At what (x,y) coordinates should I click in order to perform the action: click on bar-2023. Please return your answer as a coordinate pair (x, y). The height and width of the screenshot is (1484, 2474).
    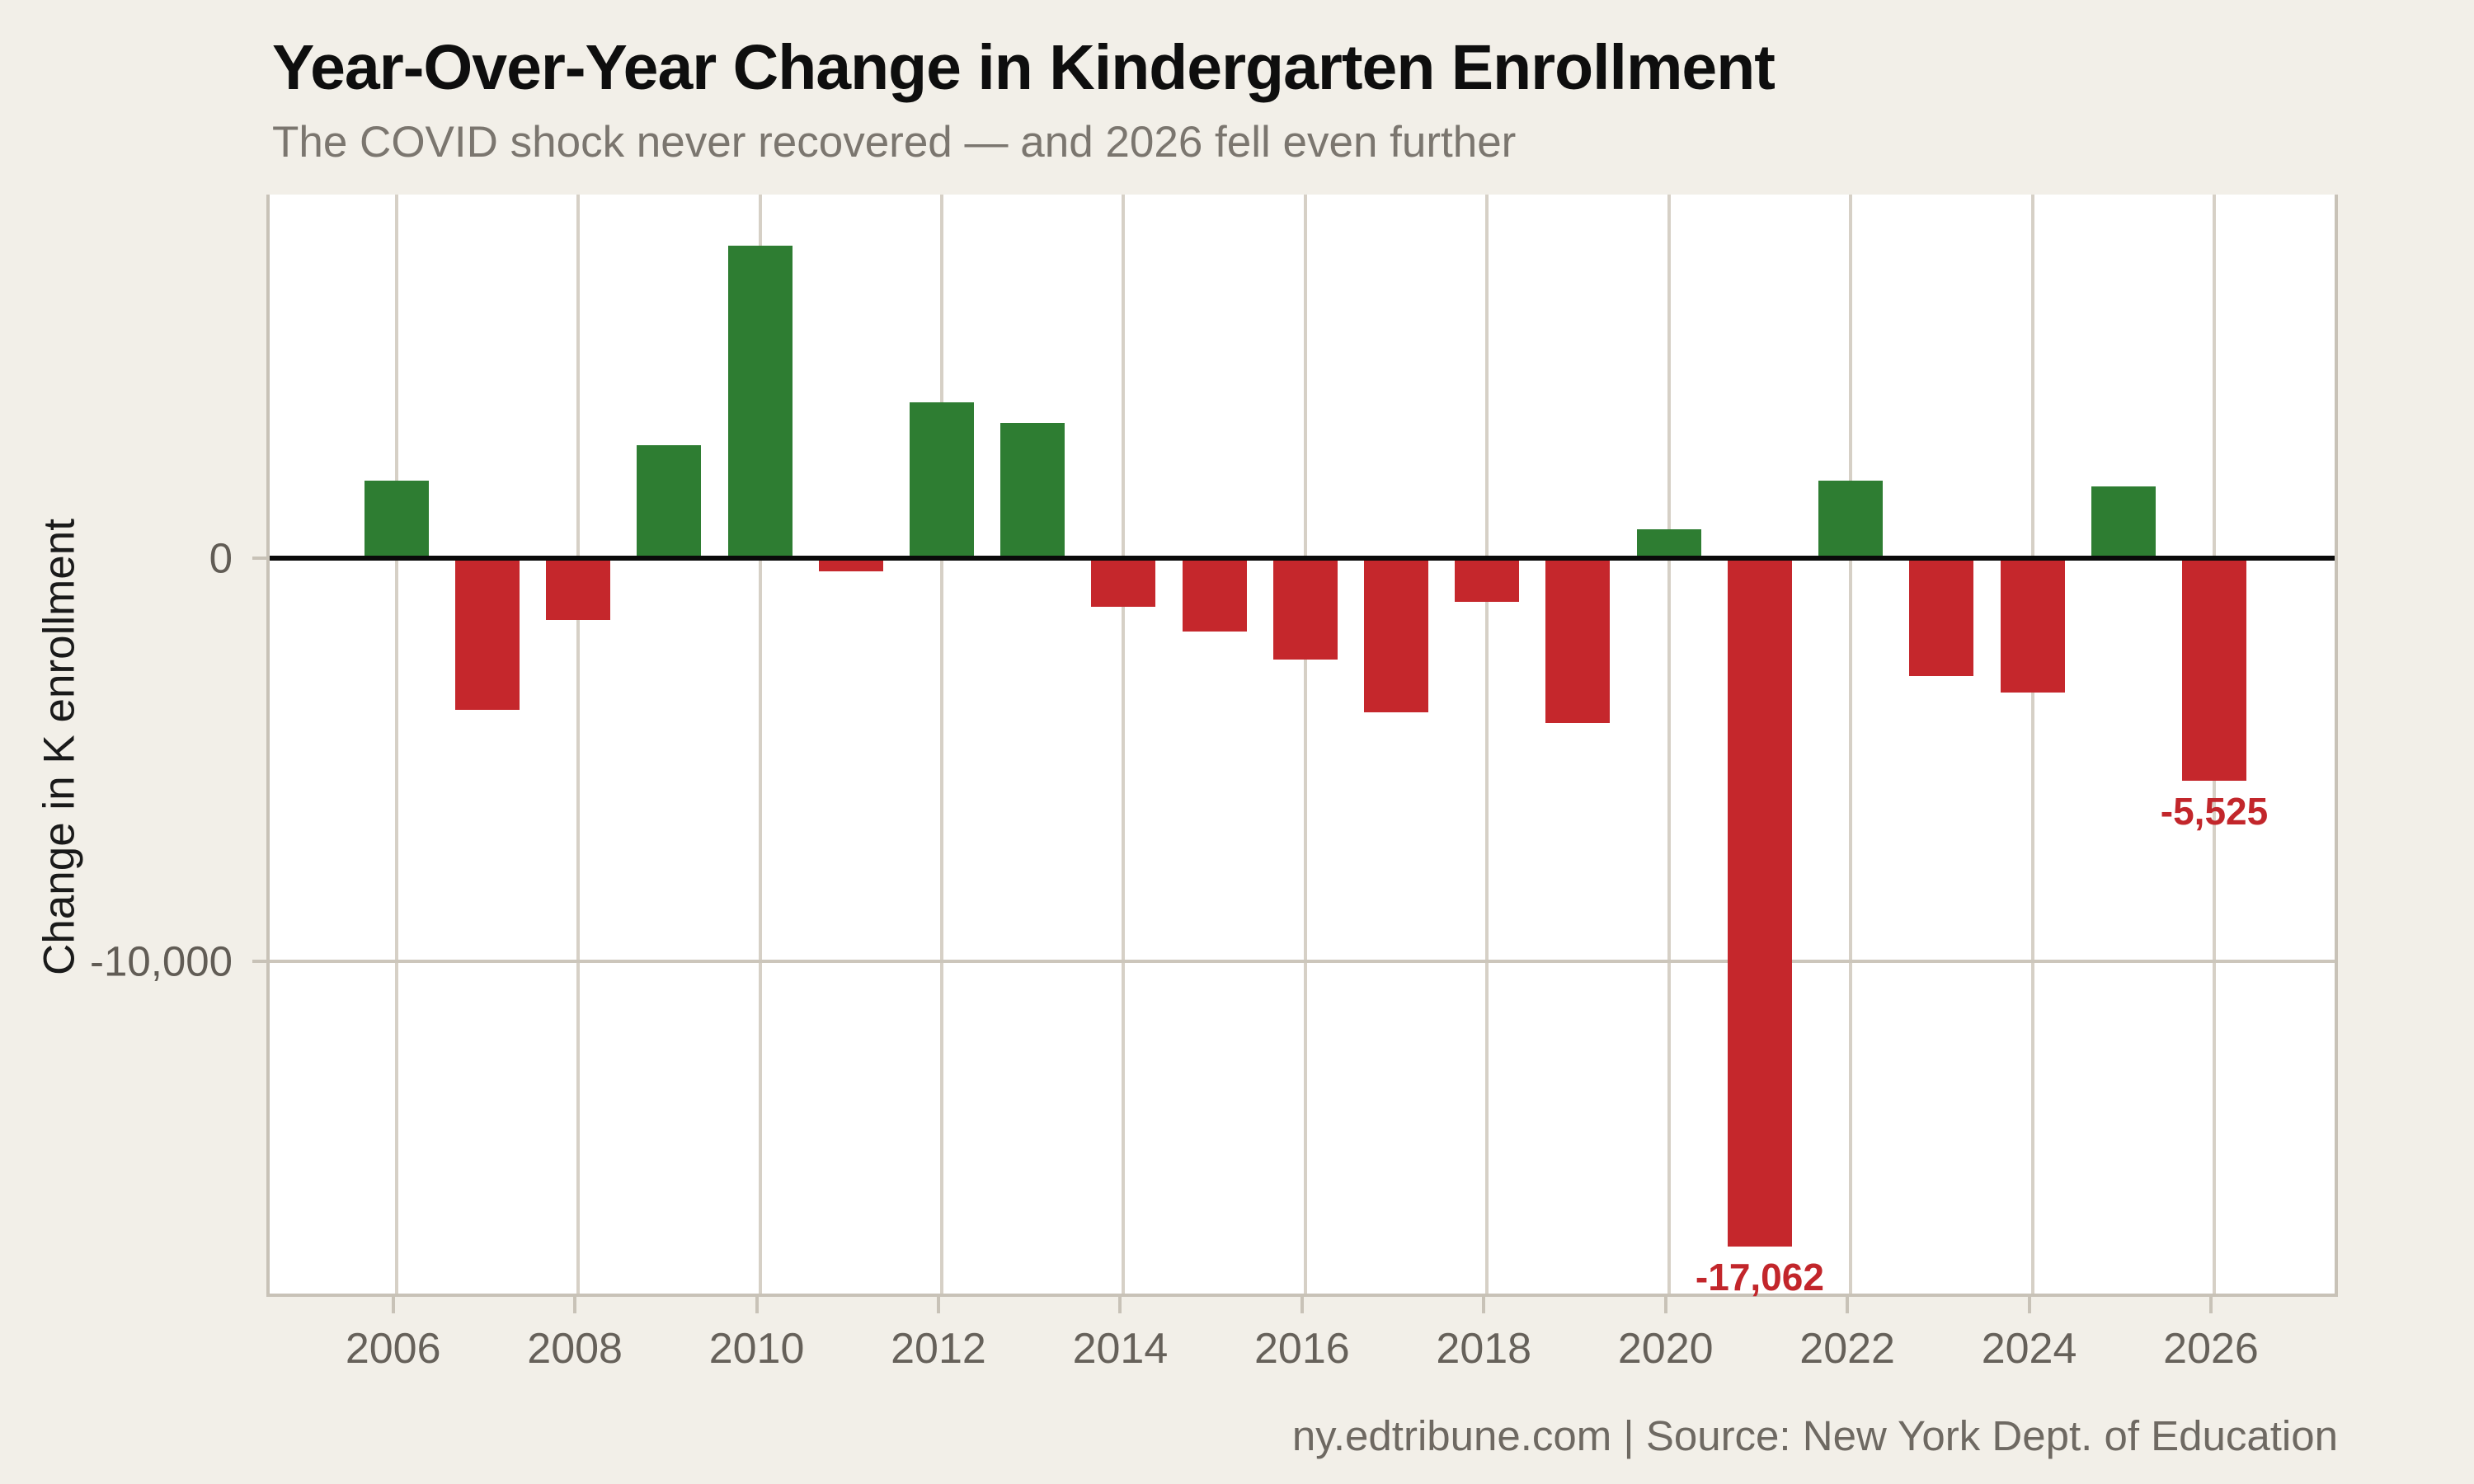
    Looking at the image, I should click on (1941, 616).